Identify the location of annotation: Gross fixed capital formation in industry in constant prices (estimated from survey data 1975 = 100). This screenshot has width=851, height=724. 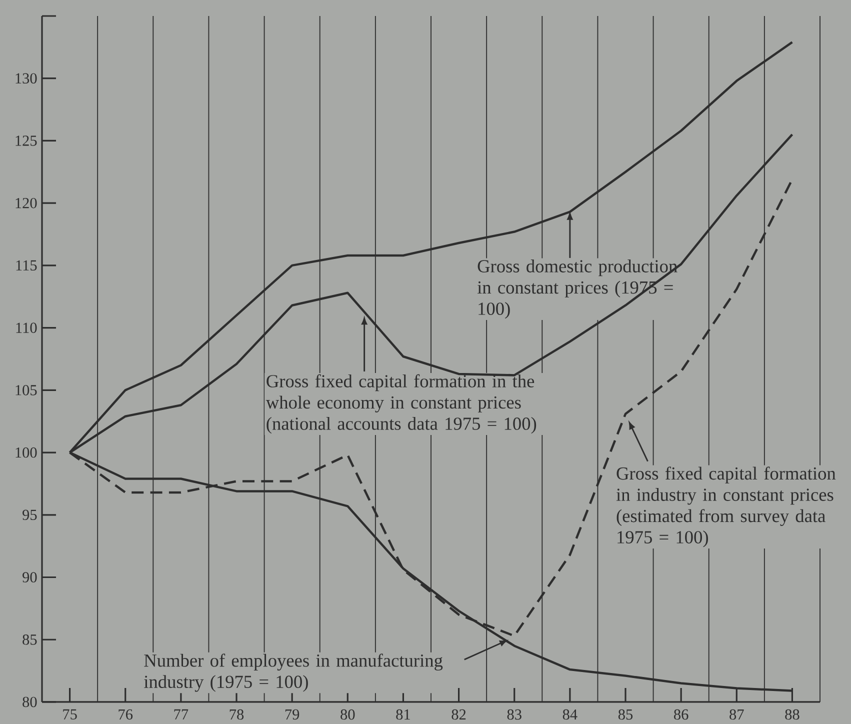
(726, 507).